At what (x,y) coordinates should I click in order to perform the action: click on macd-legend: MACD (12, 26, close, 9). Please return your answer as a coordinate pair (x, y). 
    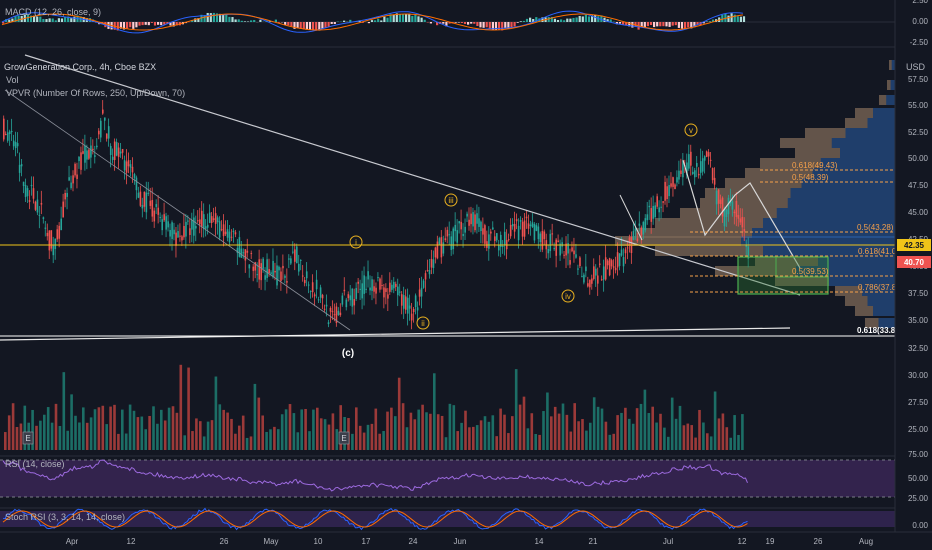
    Looking at the image, I should click on (53, 12).